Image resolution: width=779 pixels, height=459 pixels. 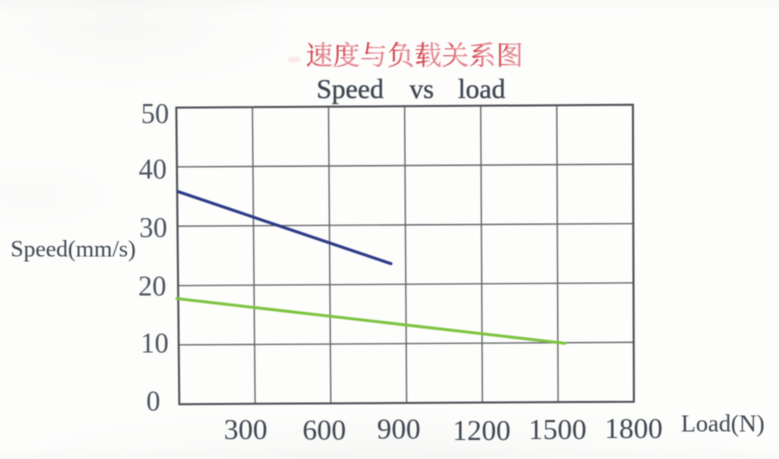 I want to click on svg-text: 0, so click(x=153, y=402).